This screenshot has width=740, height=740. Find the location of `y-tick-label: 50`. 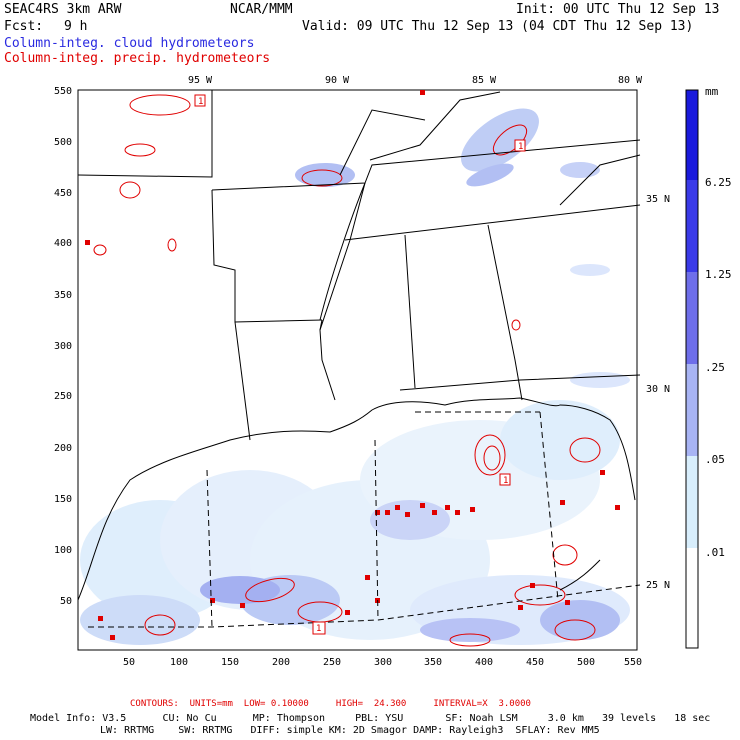

y-tick-label: 50 is located at coordinates (66, 601).